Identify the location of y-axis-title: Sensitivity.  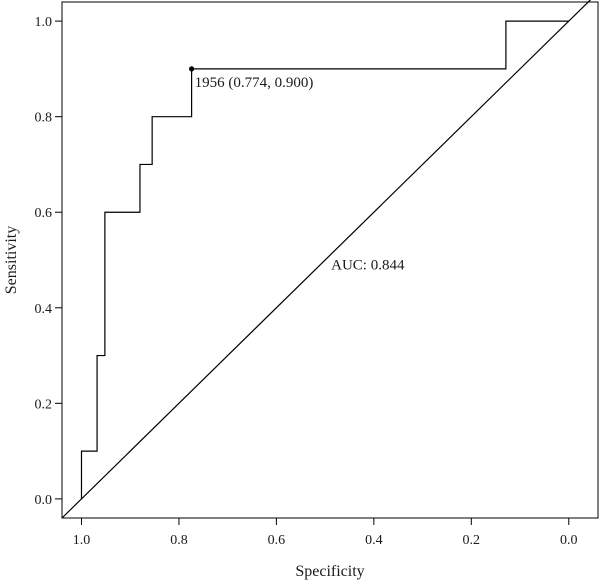
(11, 260).